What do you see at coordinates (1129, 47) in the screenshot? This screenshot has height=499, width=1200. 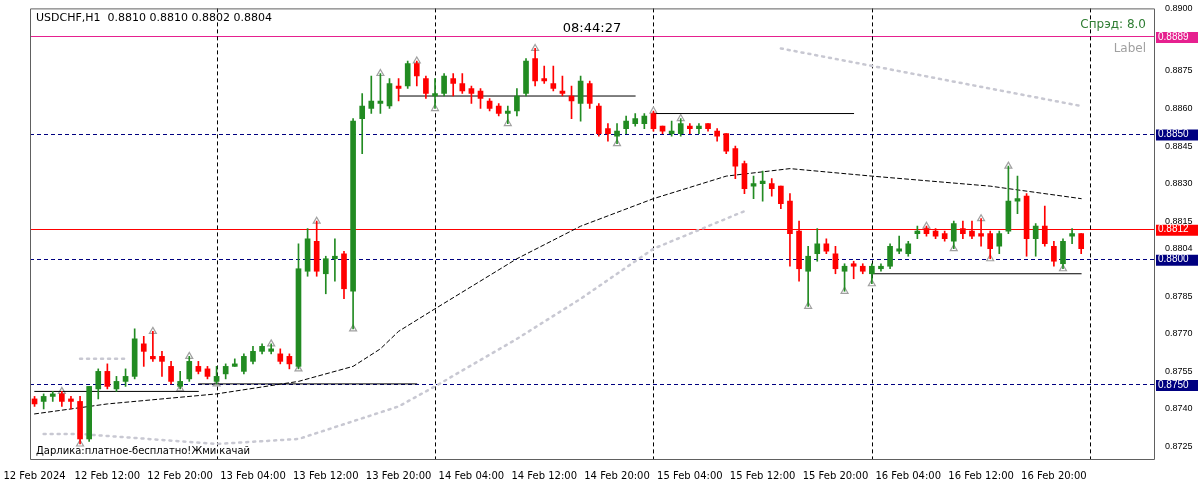 I see `annotation: Label` at bounding box center [1129, 47].